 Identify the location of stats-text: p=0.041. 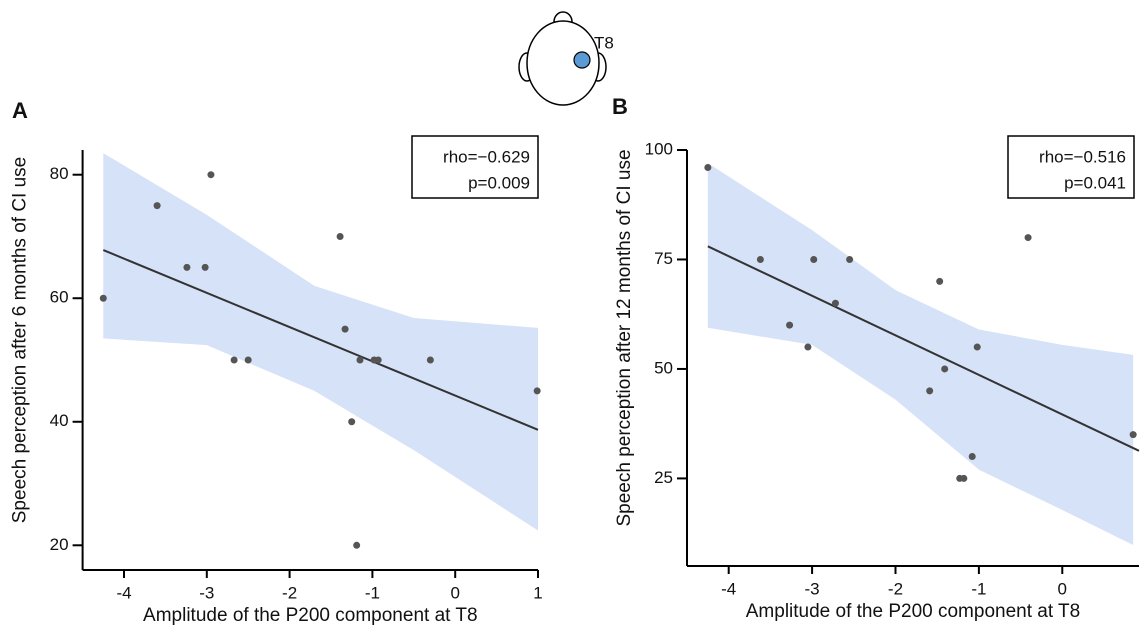
(1095, 182).